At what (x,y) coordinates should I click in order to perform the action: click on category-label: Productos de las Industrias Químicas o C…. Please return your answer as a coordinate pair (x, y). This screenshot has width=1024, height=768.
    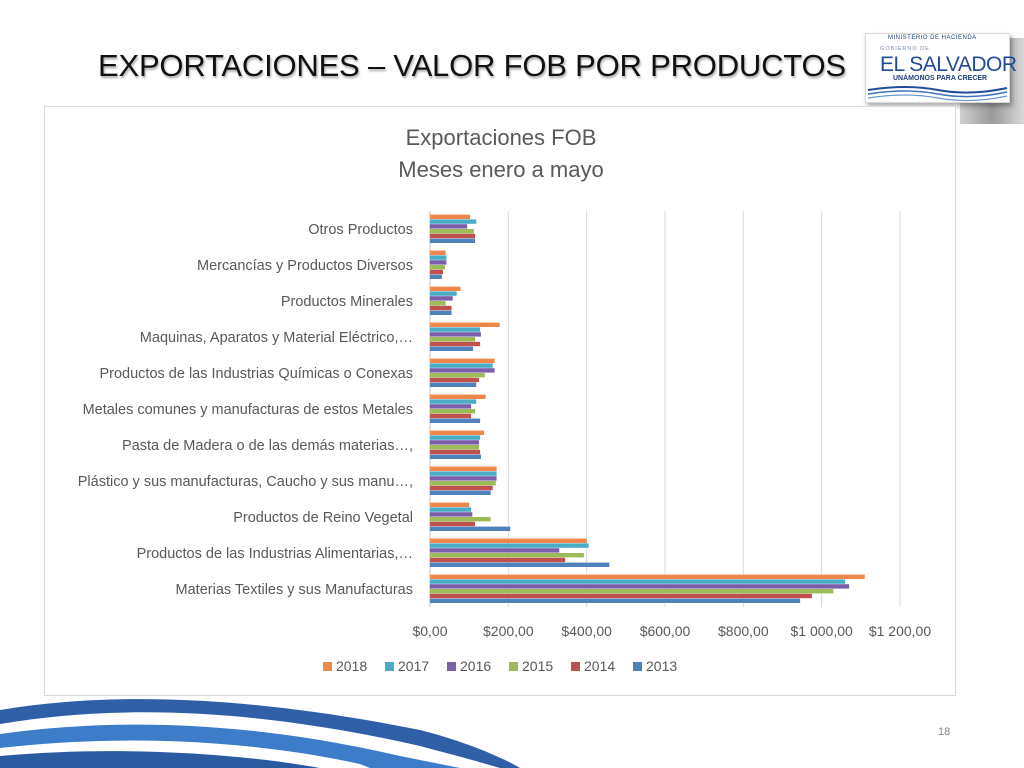
    Looking at the image, I should click on (256, 374).